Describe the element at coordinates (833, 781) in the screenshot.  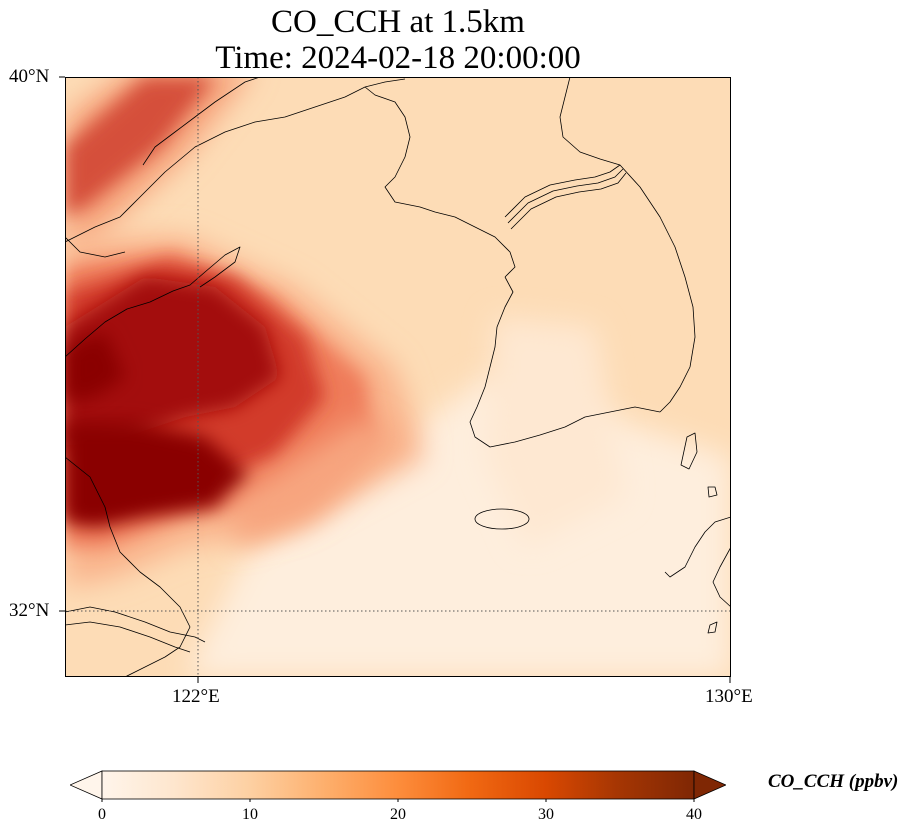
I see `colorbar-label: CO_CCH (ppbv)` at that location.